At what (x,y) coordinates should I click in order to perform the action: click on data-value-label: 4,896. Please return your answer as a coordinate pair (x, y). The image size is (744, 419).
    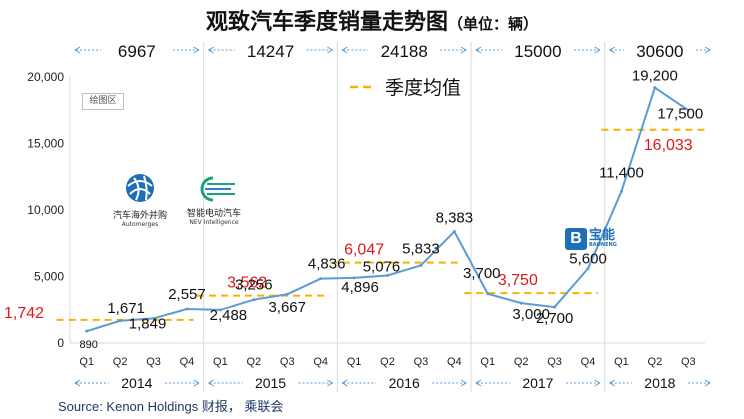
    Looking at the image, I should click on (360, 287).